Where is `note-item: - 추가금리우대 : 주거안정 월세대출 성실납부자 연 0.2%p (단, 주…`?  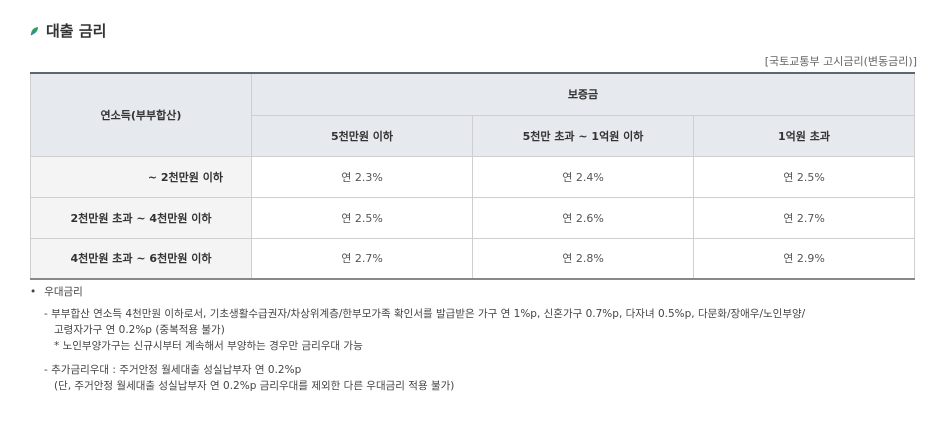
note-item: - 추가금리우대 : 주거안정 월세대출 성실납부자 연 0.2%p (단, 주… is located at coordinates (482, 378).